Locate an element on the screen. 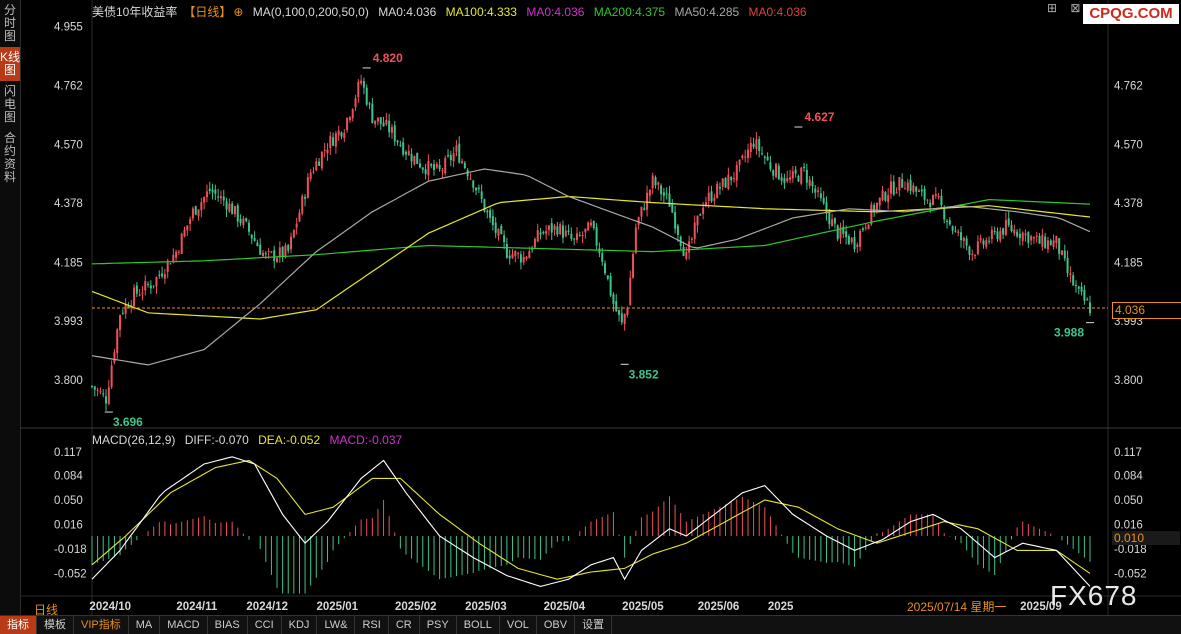  ma-legend-3: MA0:4.036 is located at coordinates (555, 12).